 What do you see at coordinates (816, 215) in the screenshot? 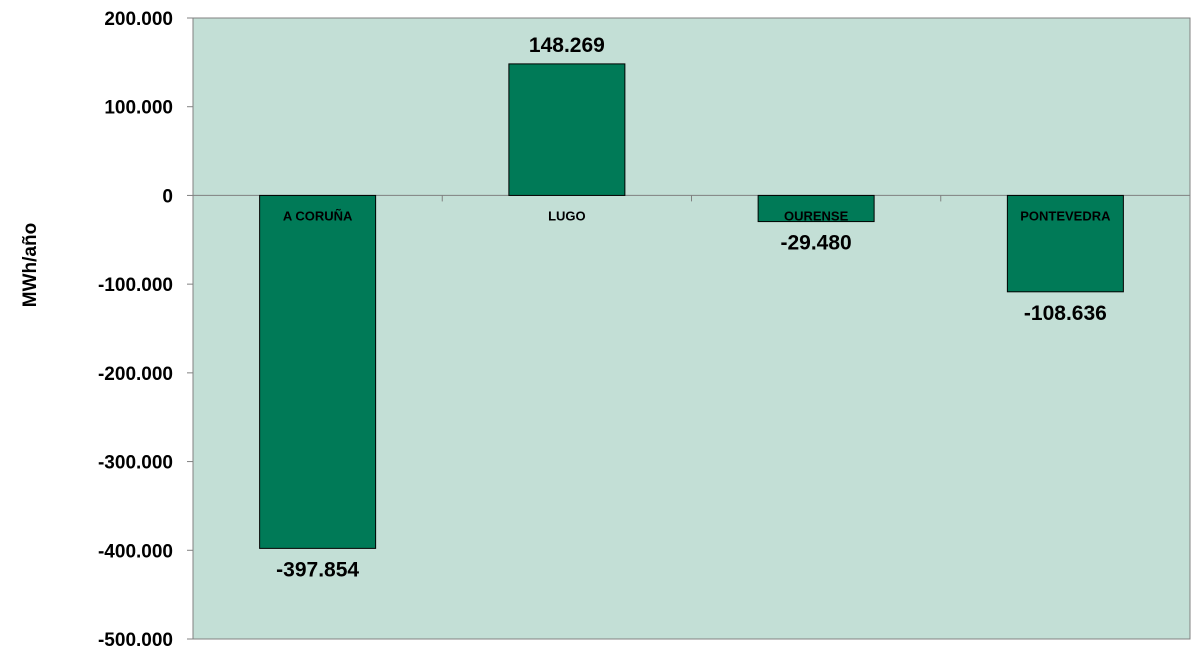
I see `category-label: OURENSE` at bounding box center [816, 215].